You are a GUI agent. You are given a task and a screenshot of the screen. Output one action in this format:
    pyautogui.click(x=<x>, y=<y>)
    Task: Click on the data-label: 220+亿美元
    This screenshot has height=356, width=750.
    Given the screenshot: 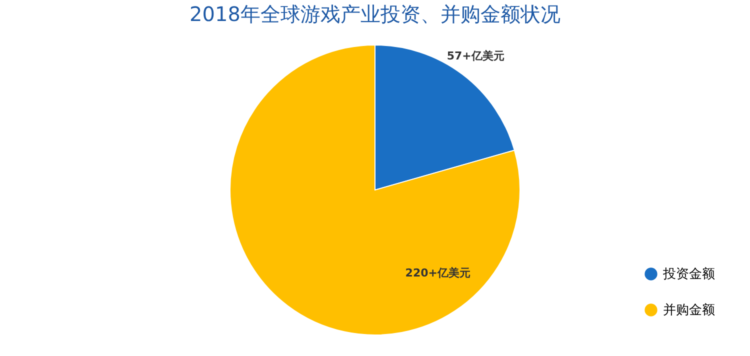 What is the action you would take?
    pyautogui.click(x=437, y=273)
    